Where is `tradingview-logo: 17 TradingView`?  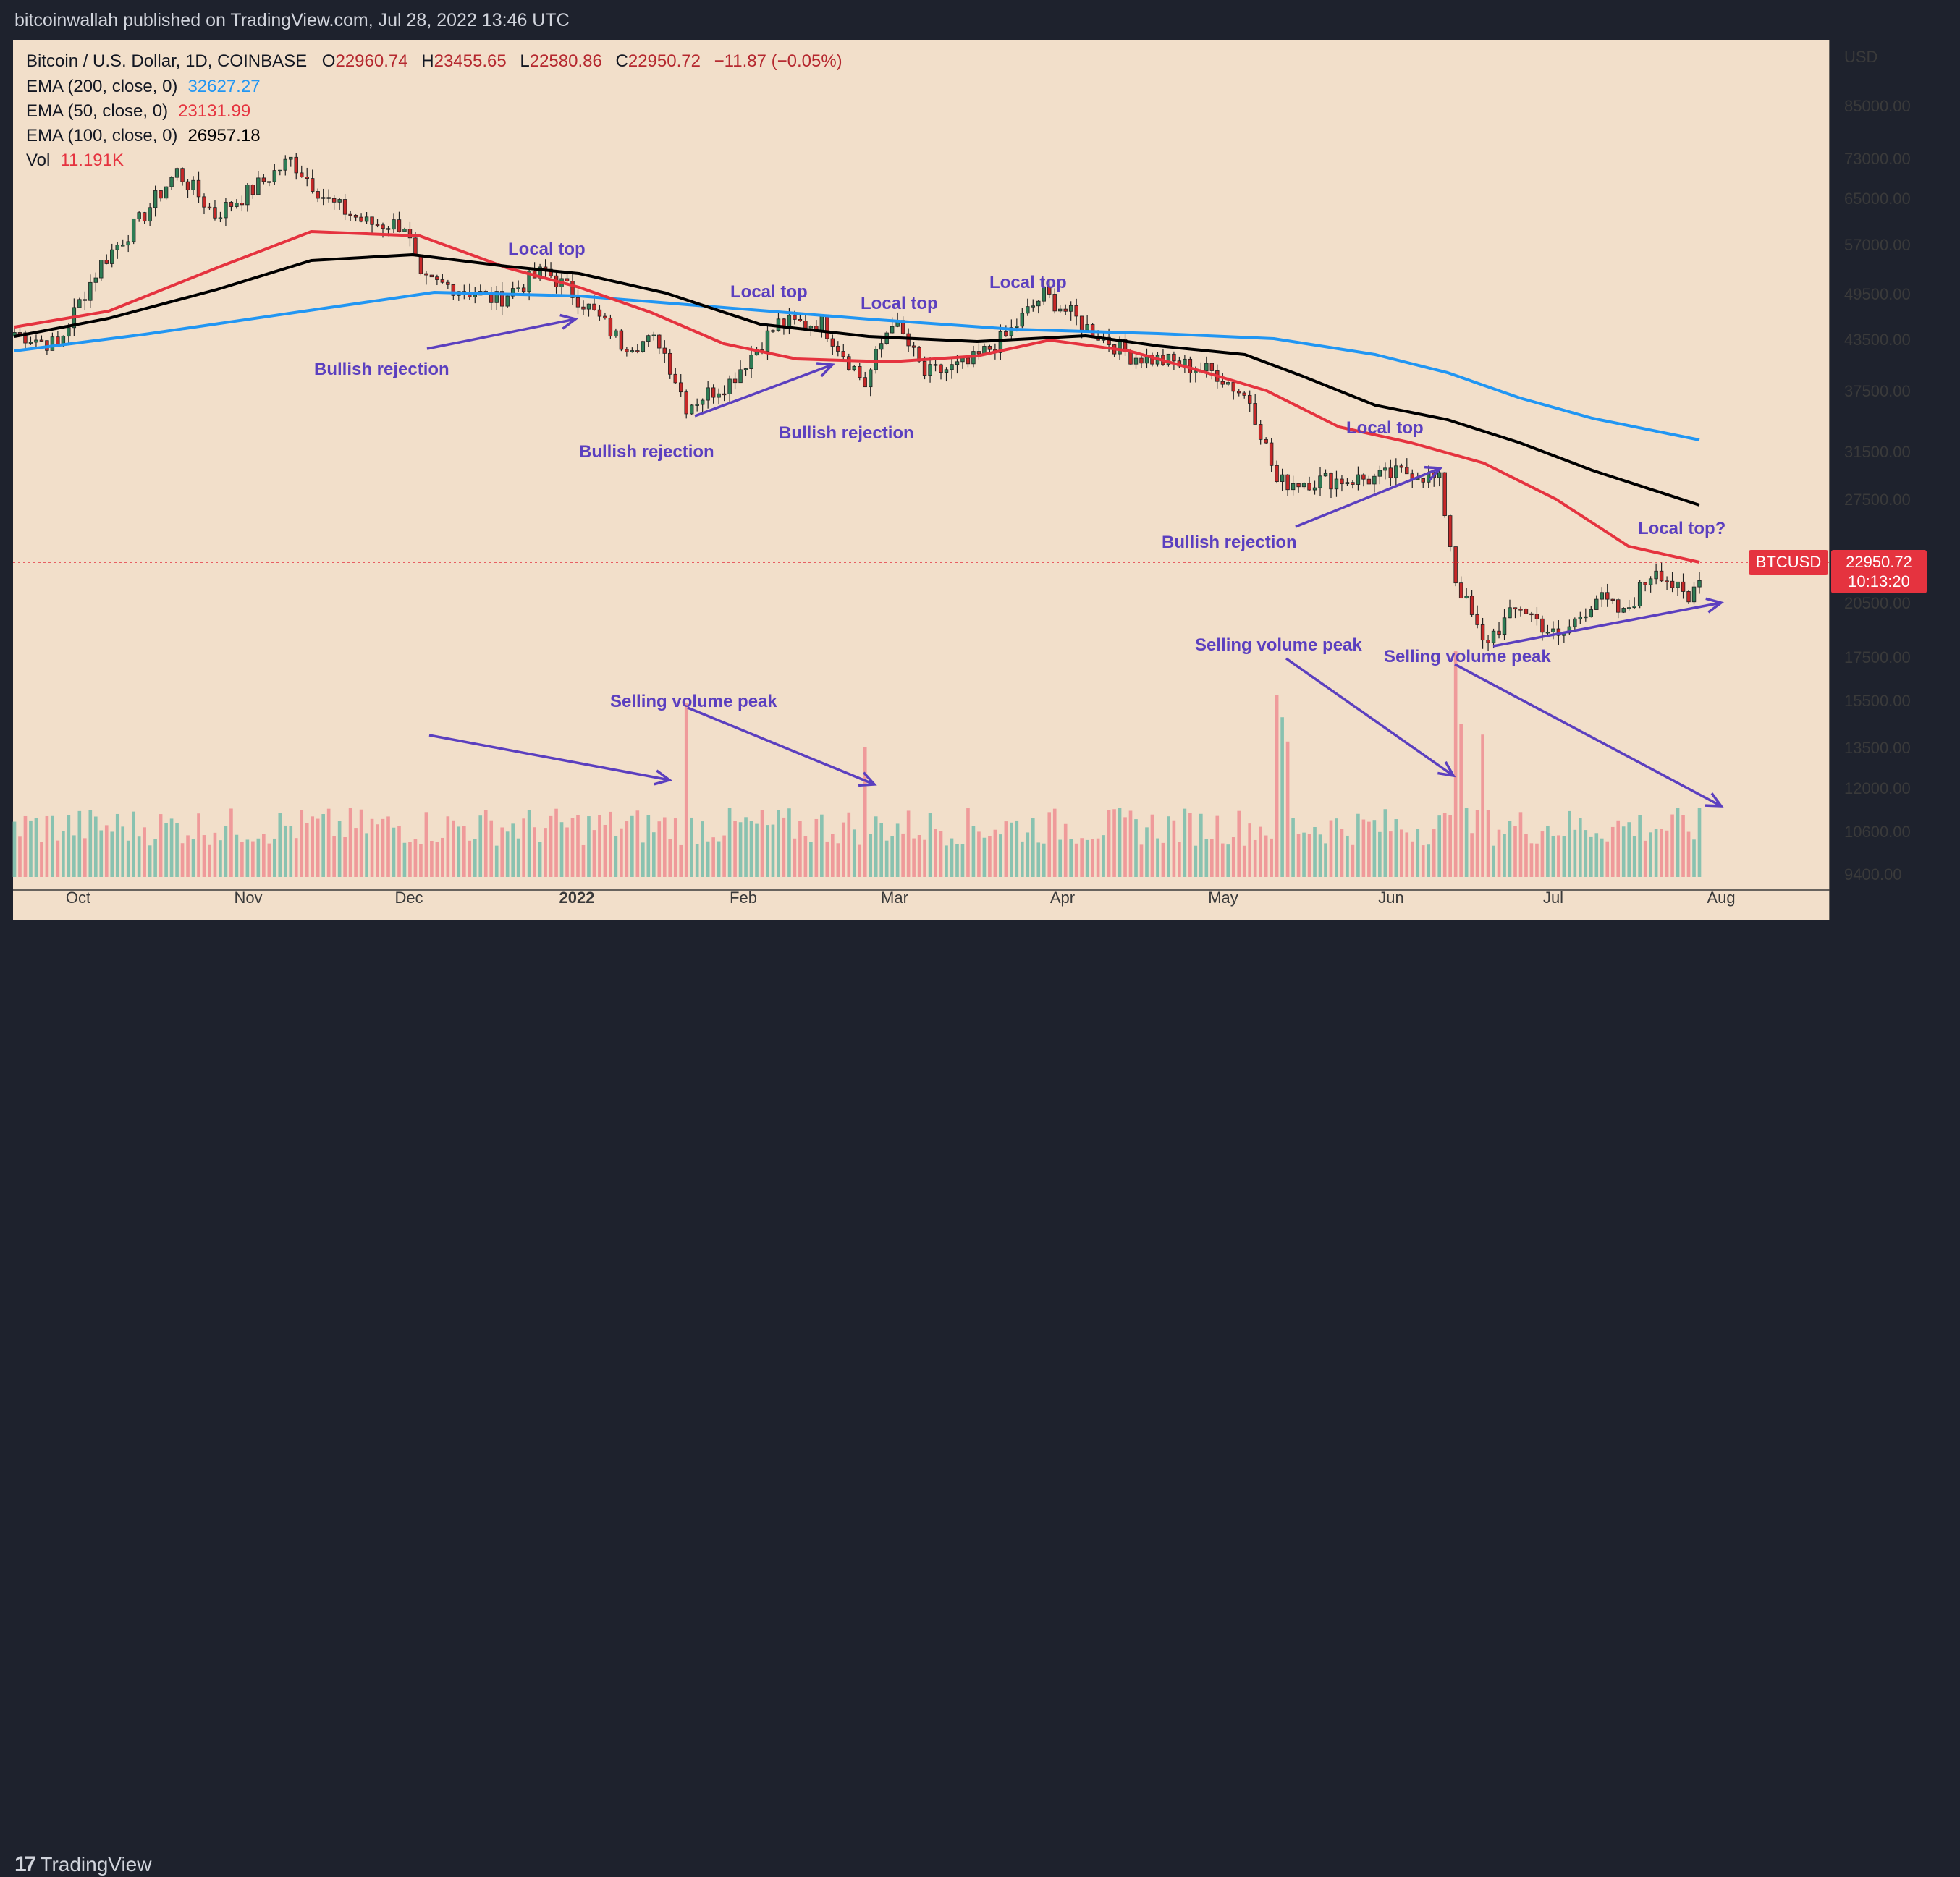
tradingview-logo: 17 TradingView is located at coordinates (82, 1864).